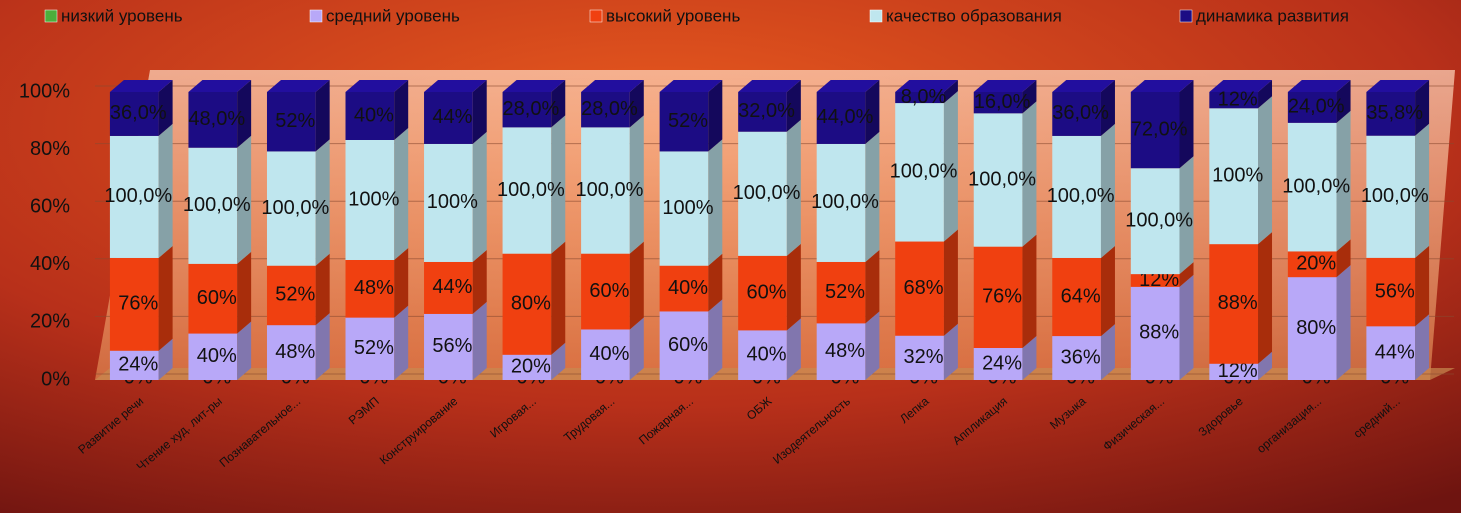  What do you see at coordinates (384, 15) in the screenshot?
I see `legend-item: средний уровень` at bounding box center [384, 15].